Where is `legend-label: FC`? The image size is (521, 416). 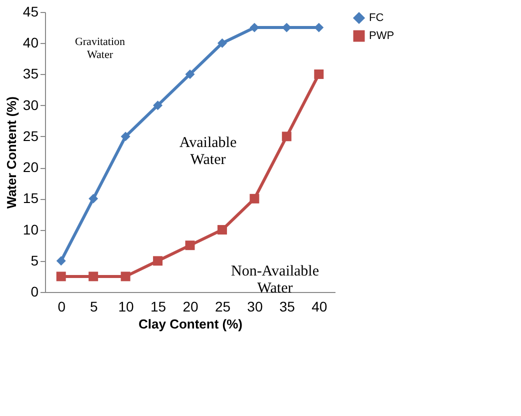
legend-label: FC is located at coordinates (376, 18).